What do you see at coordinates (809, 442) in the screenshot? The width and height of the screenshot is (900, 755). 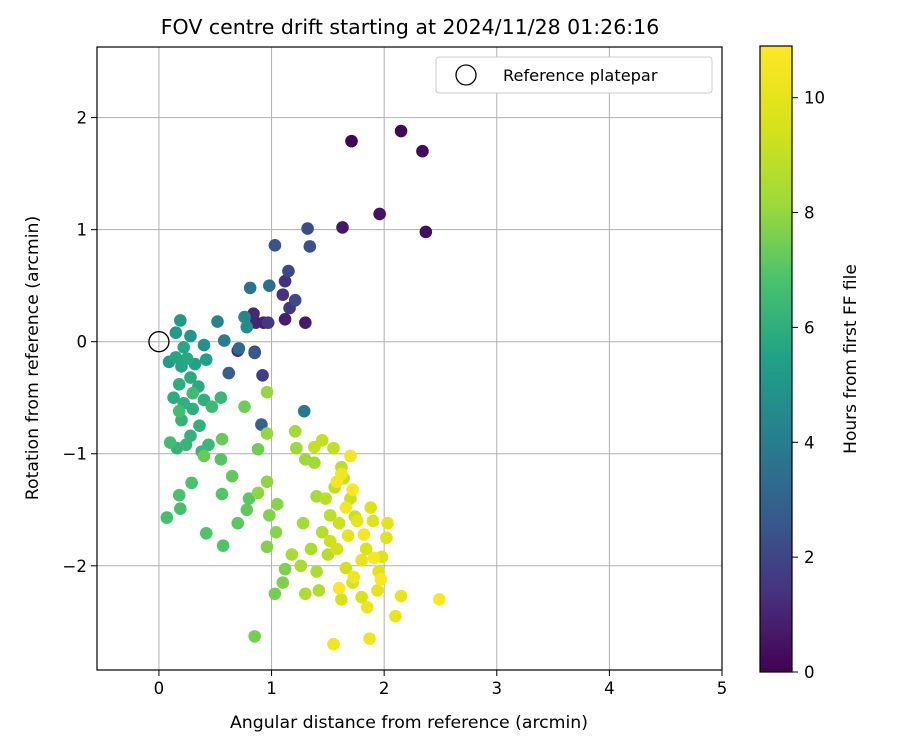 I see `colorbar-tick-label: 4` at bounding box center [809, 442].